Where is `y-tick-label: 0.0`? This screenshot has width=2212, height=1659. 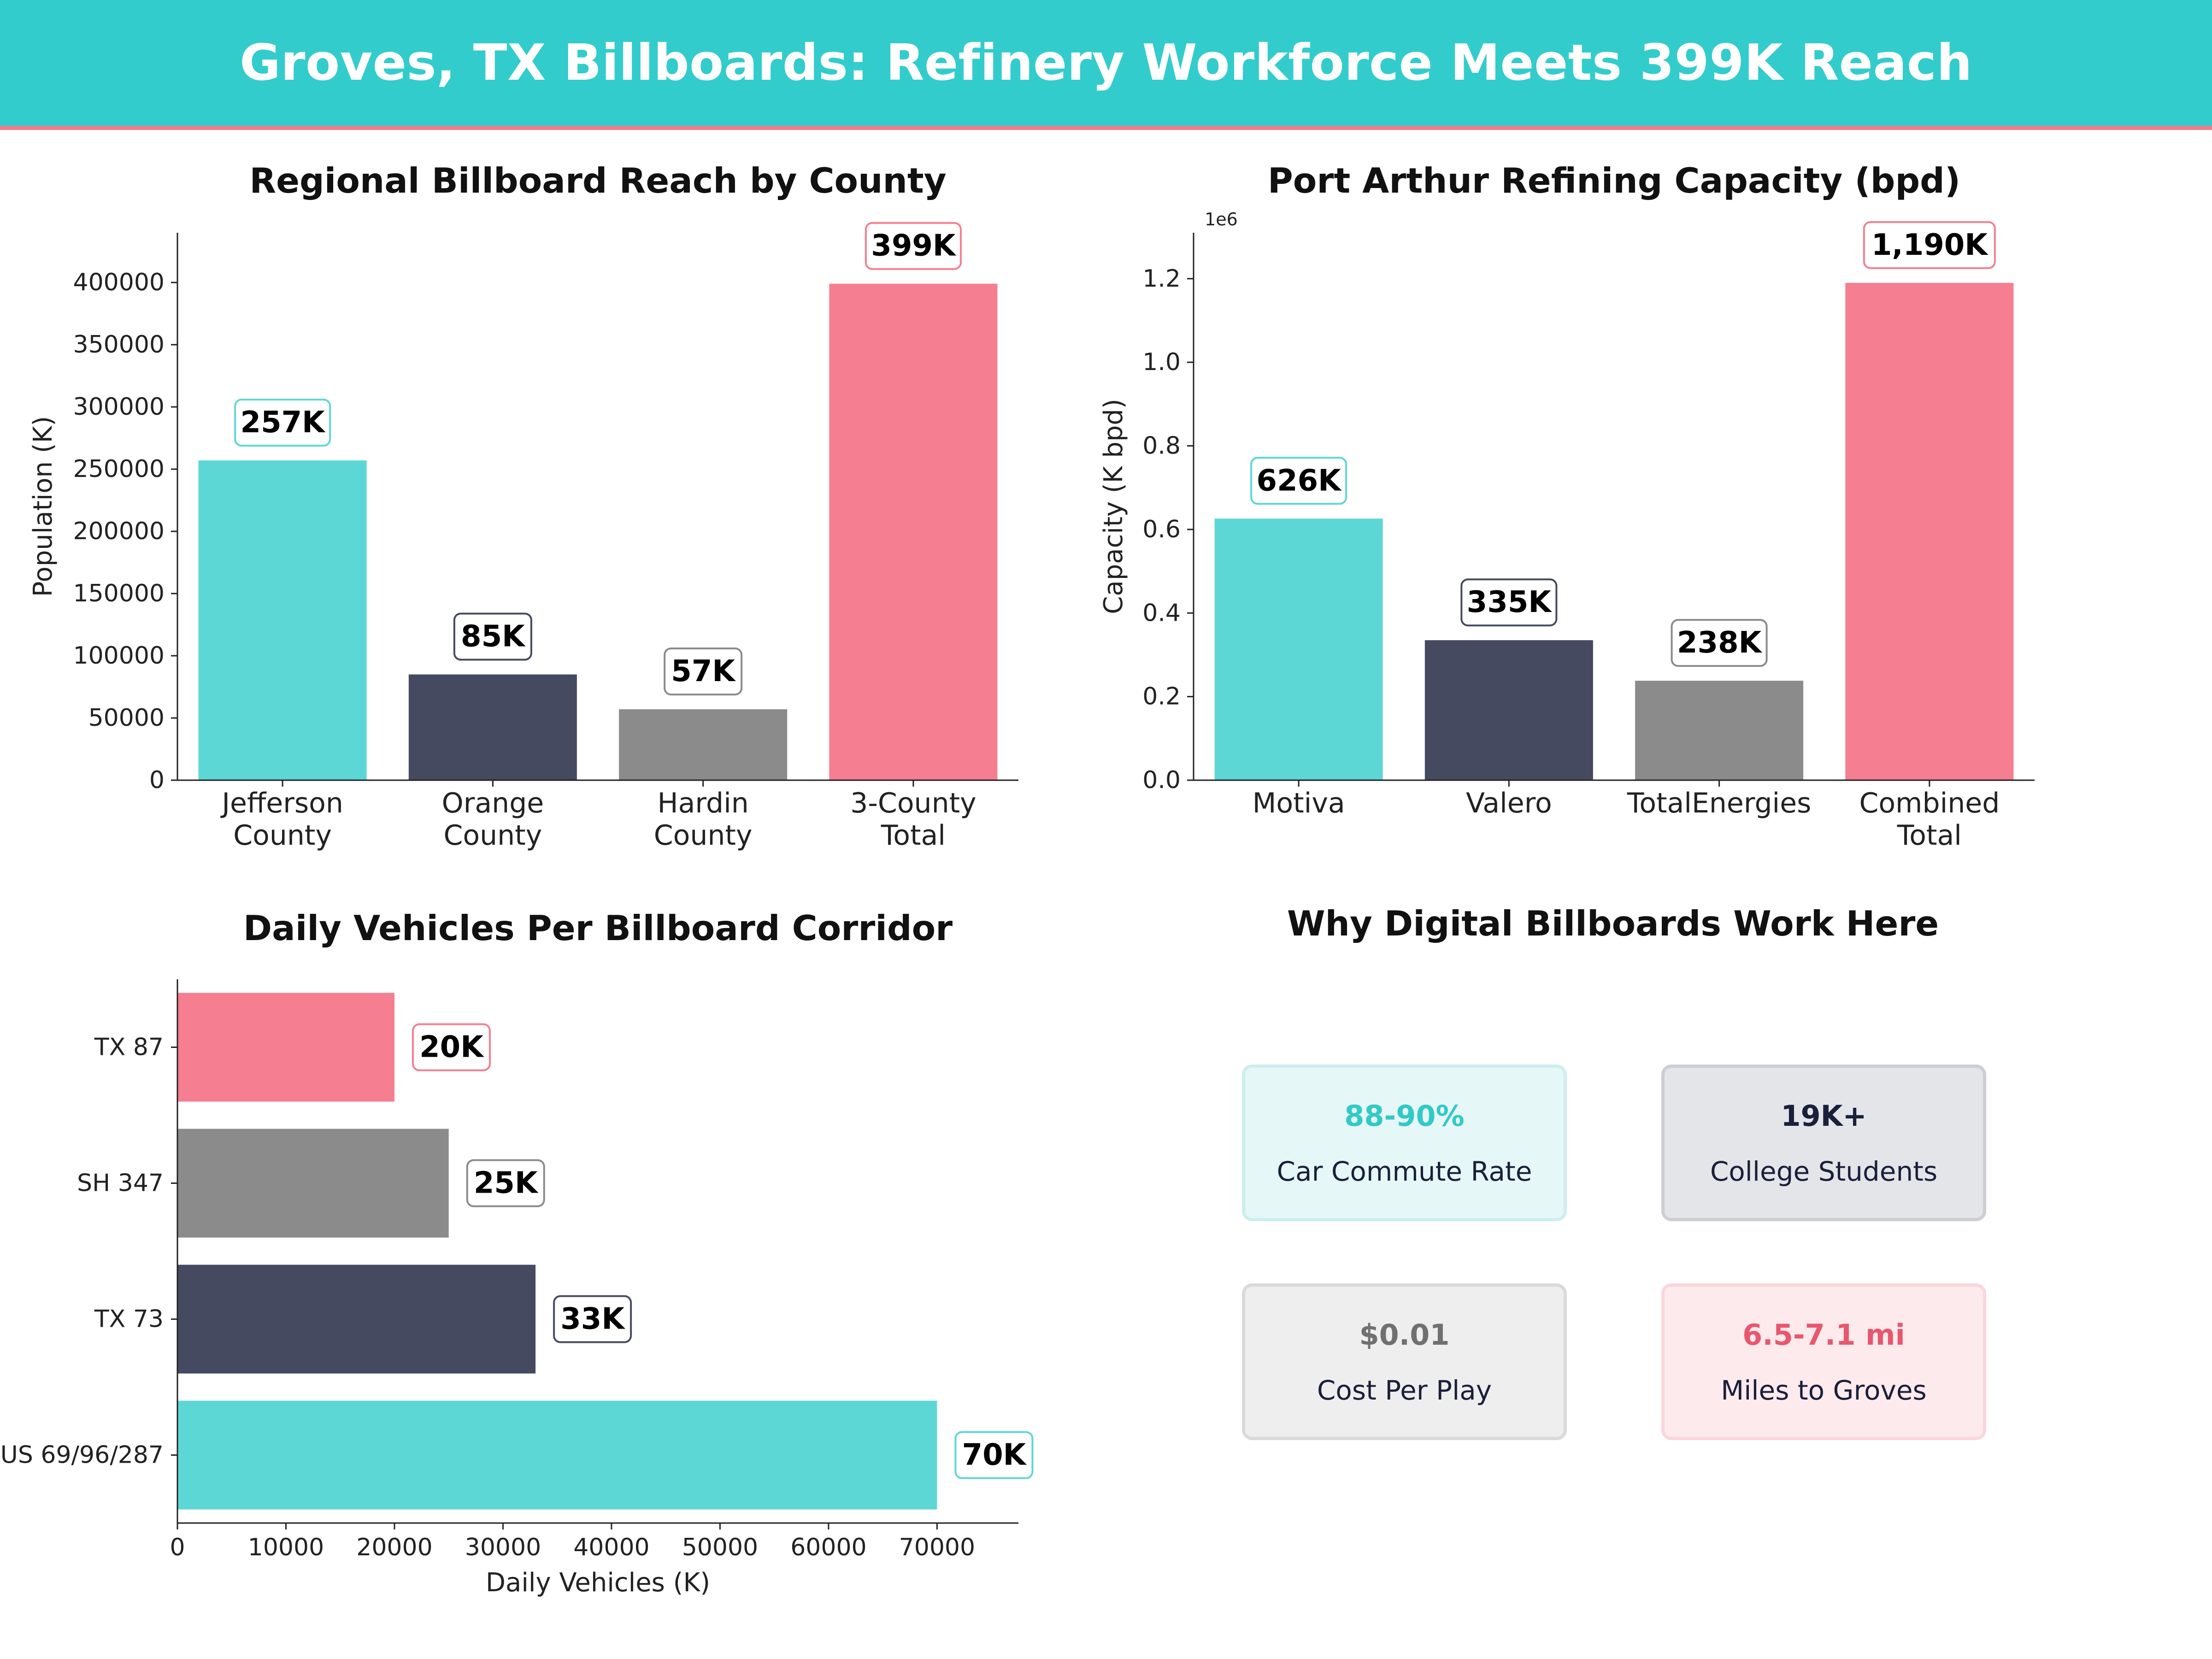
y-tick-label: 0.0 is located at coordinates (1161, 780).